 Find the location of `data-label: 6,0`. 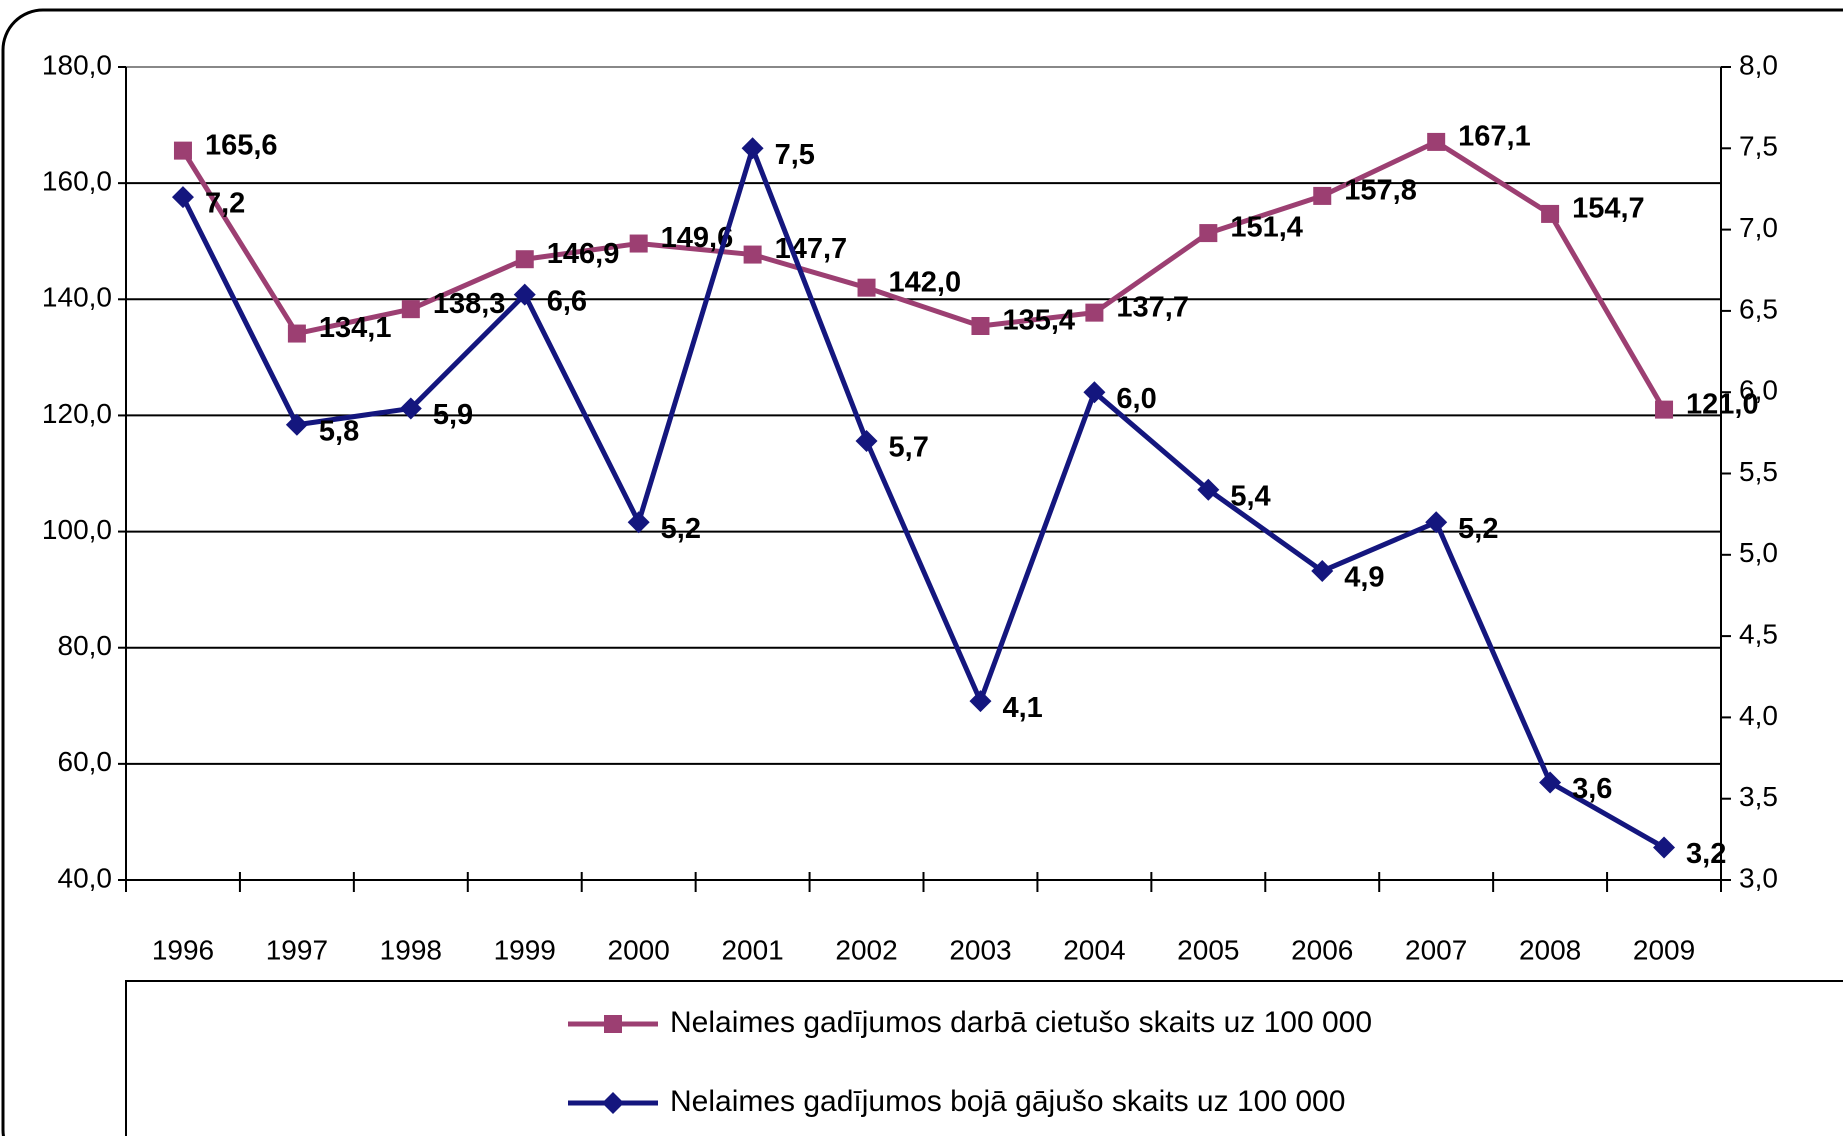

data-label: 6,0 is located at coordinates (1136, 399).